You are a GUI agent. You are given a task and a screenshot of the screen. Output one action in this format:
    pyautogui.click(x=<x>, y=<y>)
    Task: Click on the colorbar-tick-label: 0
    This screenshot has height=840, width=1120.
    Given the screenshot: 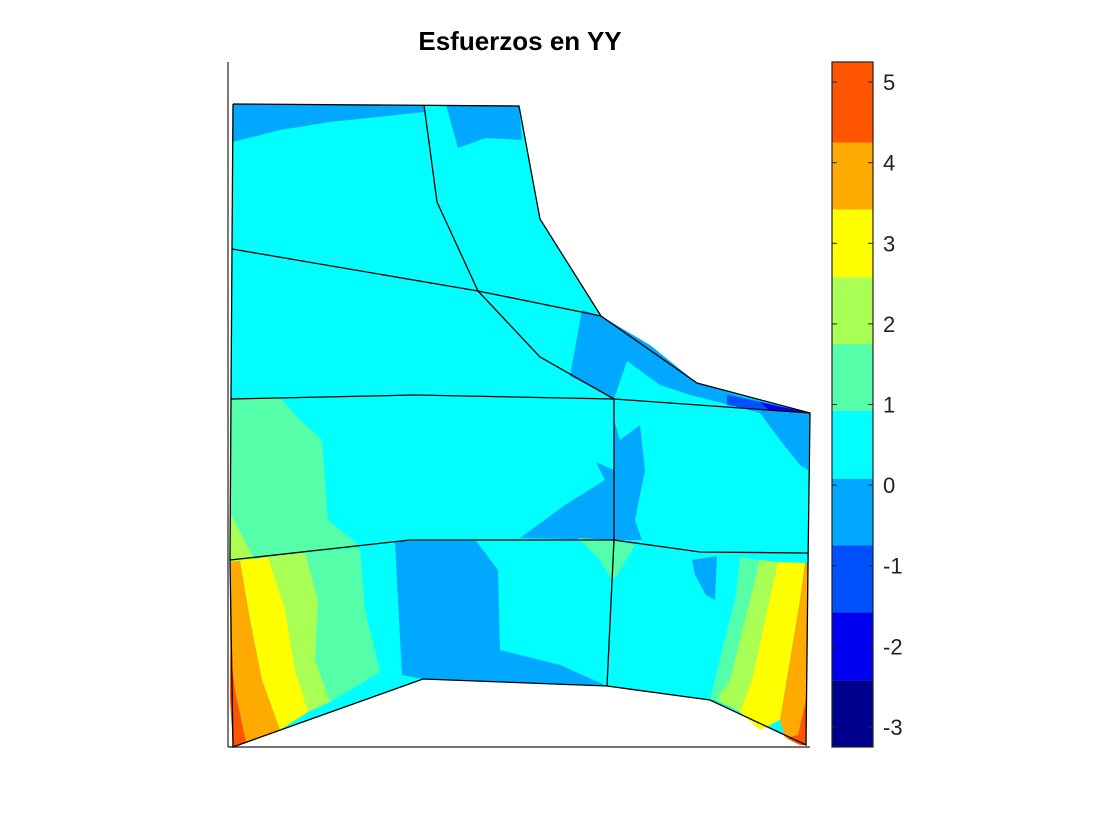 What is the action you would take?
    pyautogui.click(x=889, y=485)
    